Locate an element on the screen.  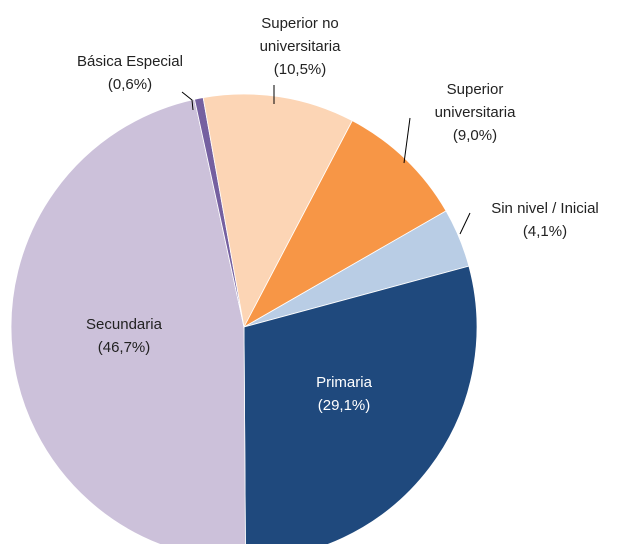
category-label: Superior universitaria is located at coordinates (475, 101).